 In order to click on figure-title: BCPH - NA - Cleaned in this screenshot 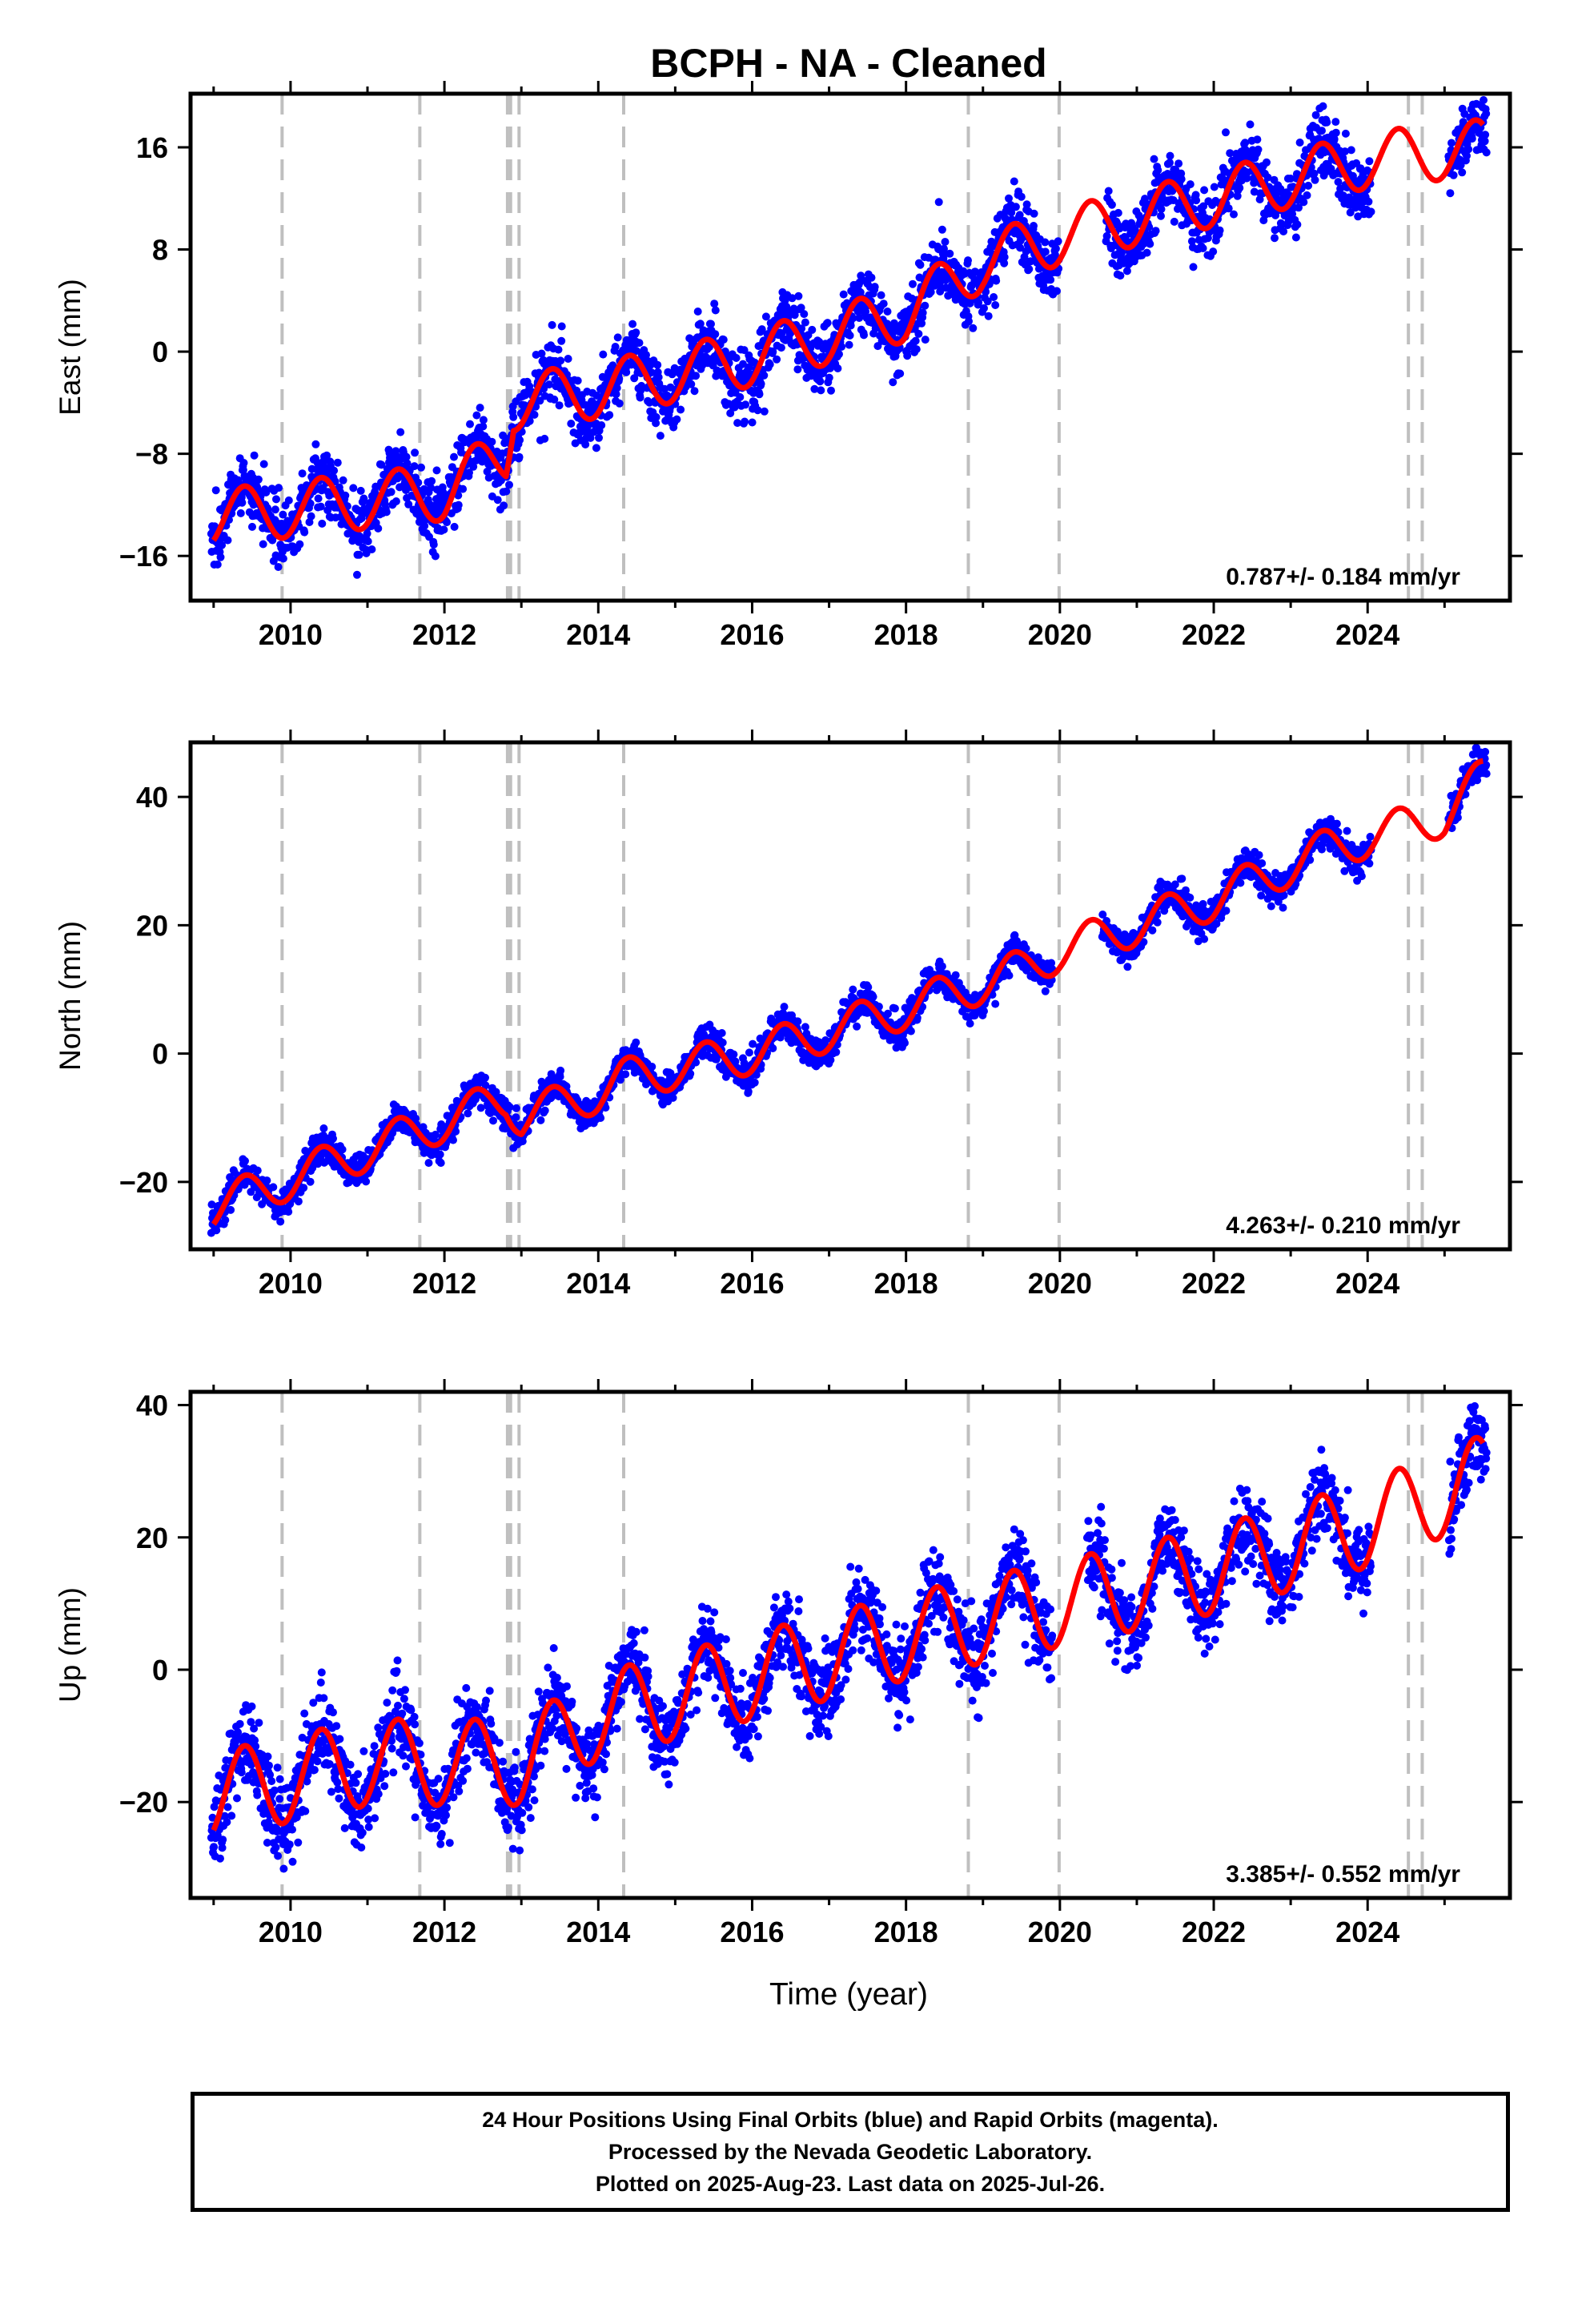, I will do `click(848, 63)`.